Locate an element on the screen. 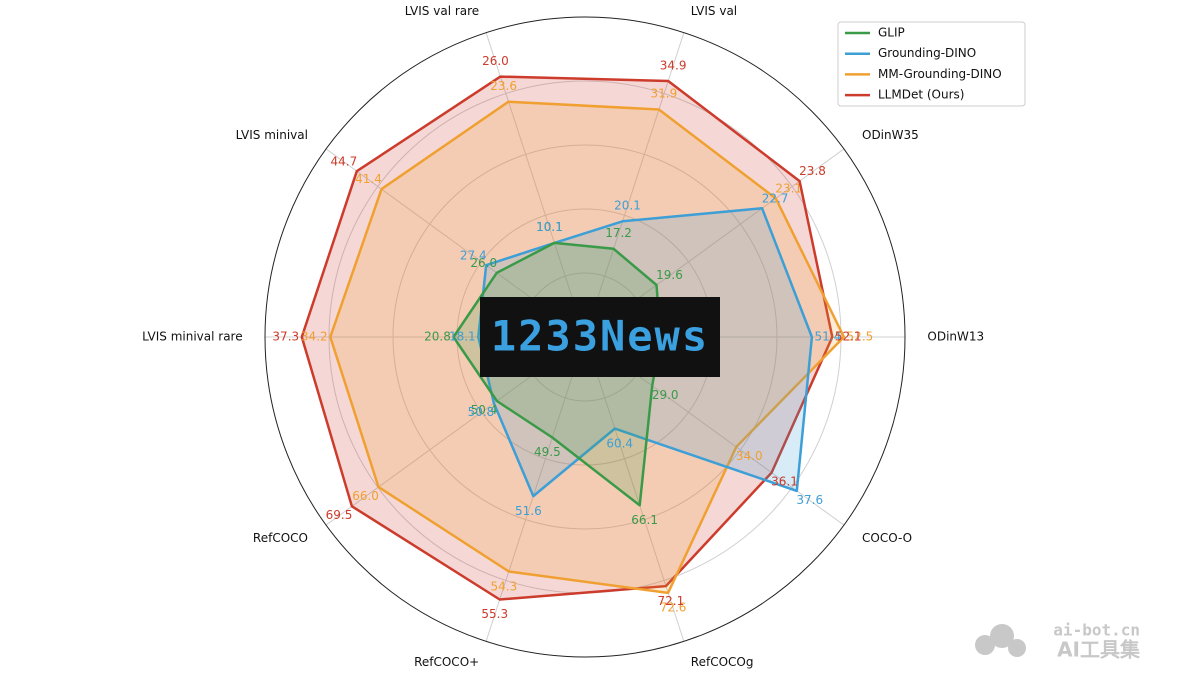  axis-label: RefCOCOg is located at coordinates (722, 662).